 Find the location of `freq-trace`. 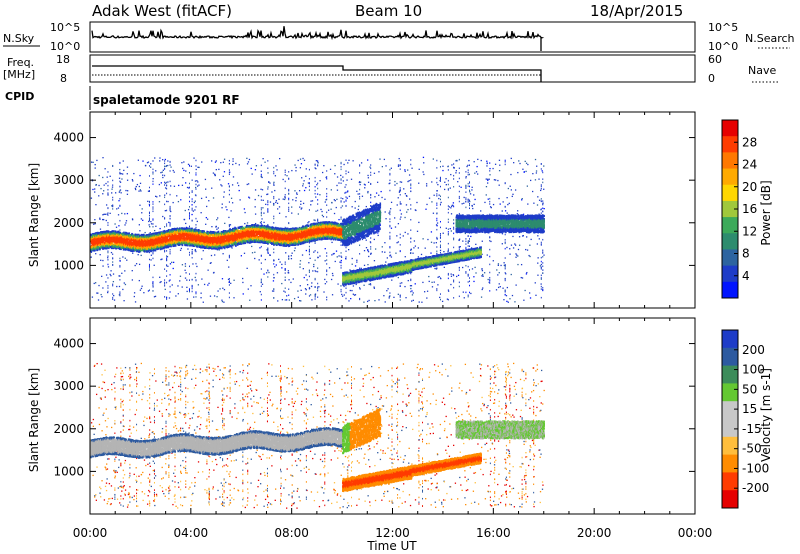

freq-trace is located at coordinates (317, 73).